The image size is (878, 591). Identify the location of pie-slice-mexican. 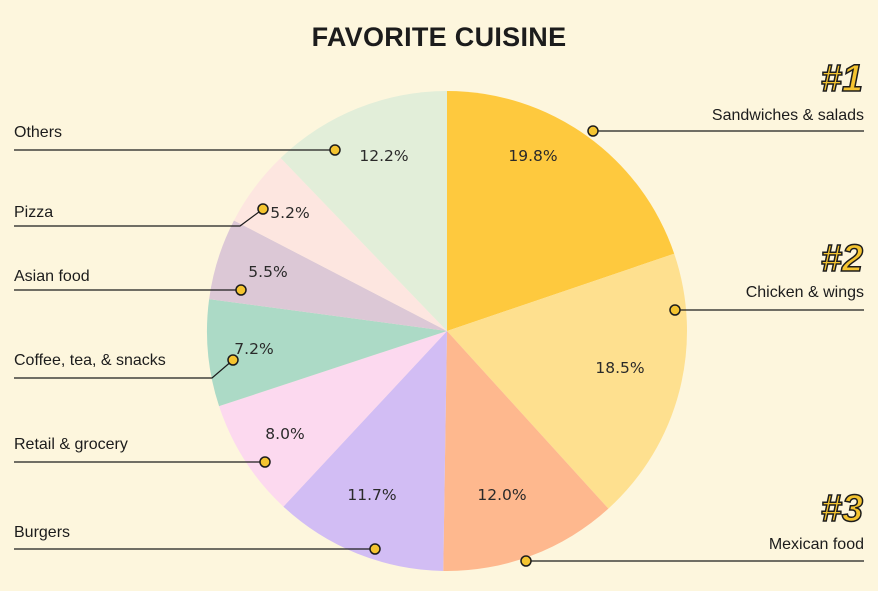
(526, 451).